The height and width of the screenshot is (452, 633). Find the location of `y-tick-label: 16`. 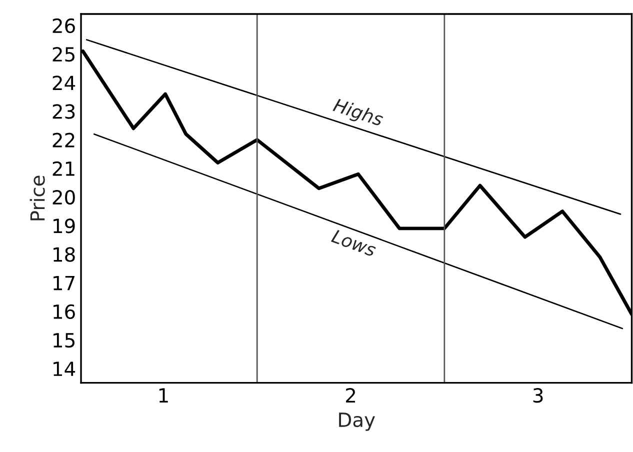

y-tick-label: 16 is located at coordinates (64, 312).